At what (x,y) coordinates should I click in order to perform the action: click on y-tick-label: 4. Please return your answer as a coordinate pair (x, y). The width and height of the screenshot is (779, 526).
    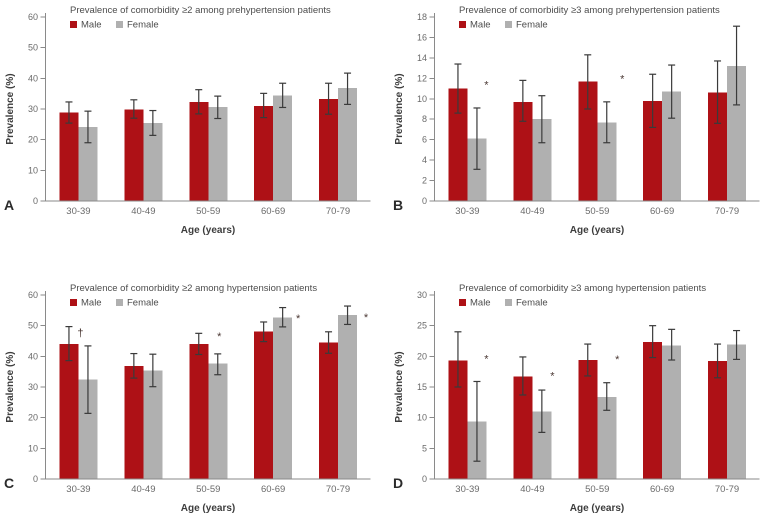
    Looking at the image, I should click on (424, 160).